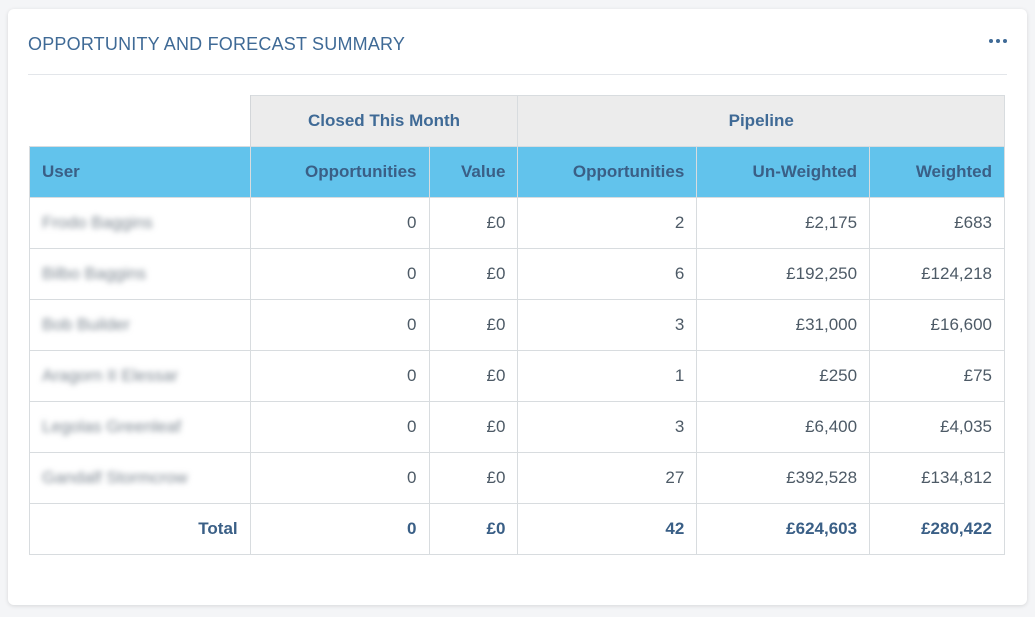  What do you see at coordinates (783, 223) in the screenshot?
I see `un-weighted-cell: £2,175` at bounding box center [783, 223].